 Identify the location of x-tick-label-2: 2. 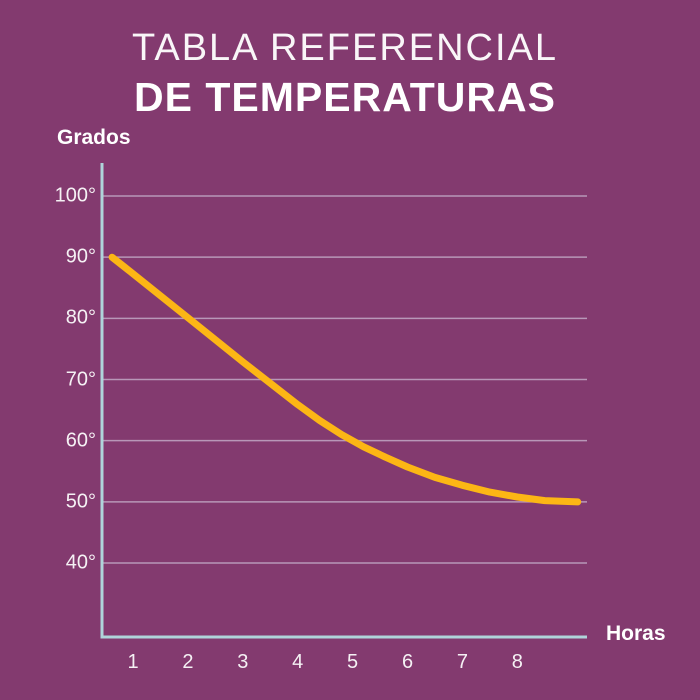
(188, 662).